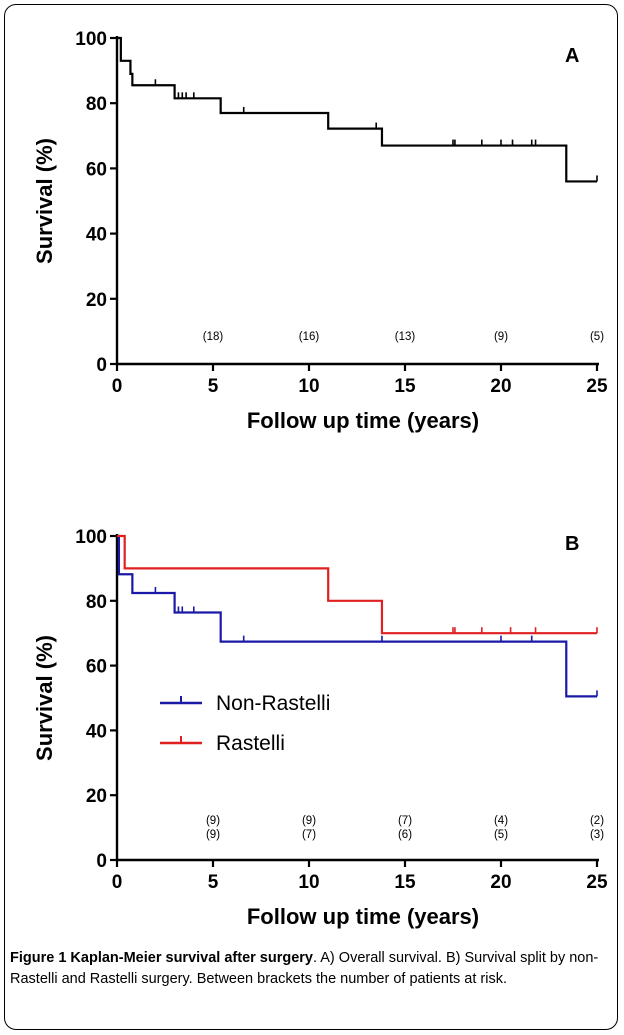  I want to click on panel-label: B, so click(572, 544).